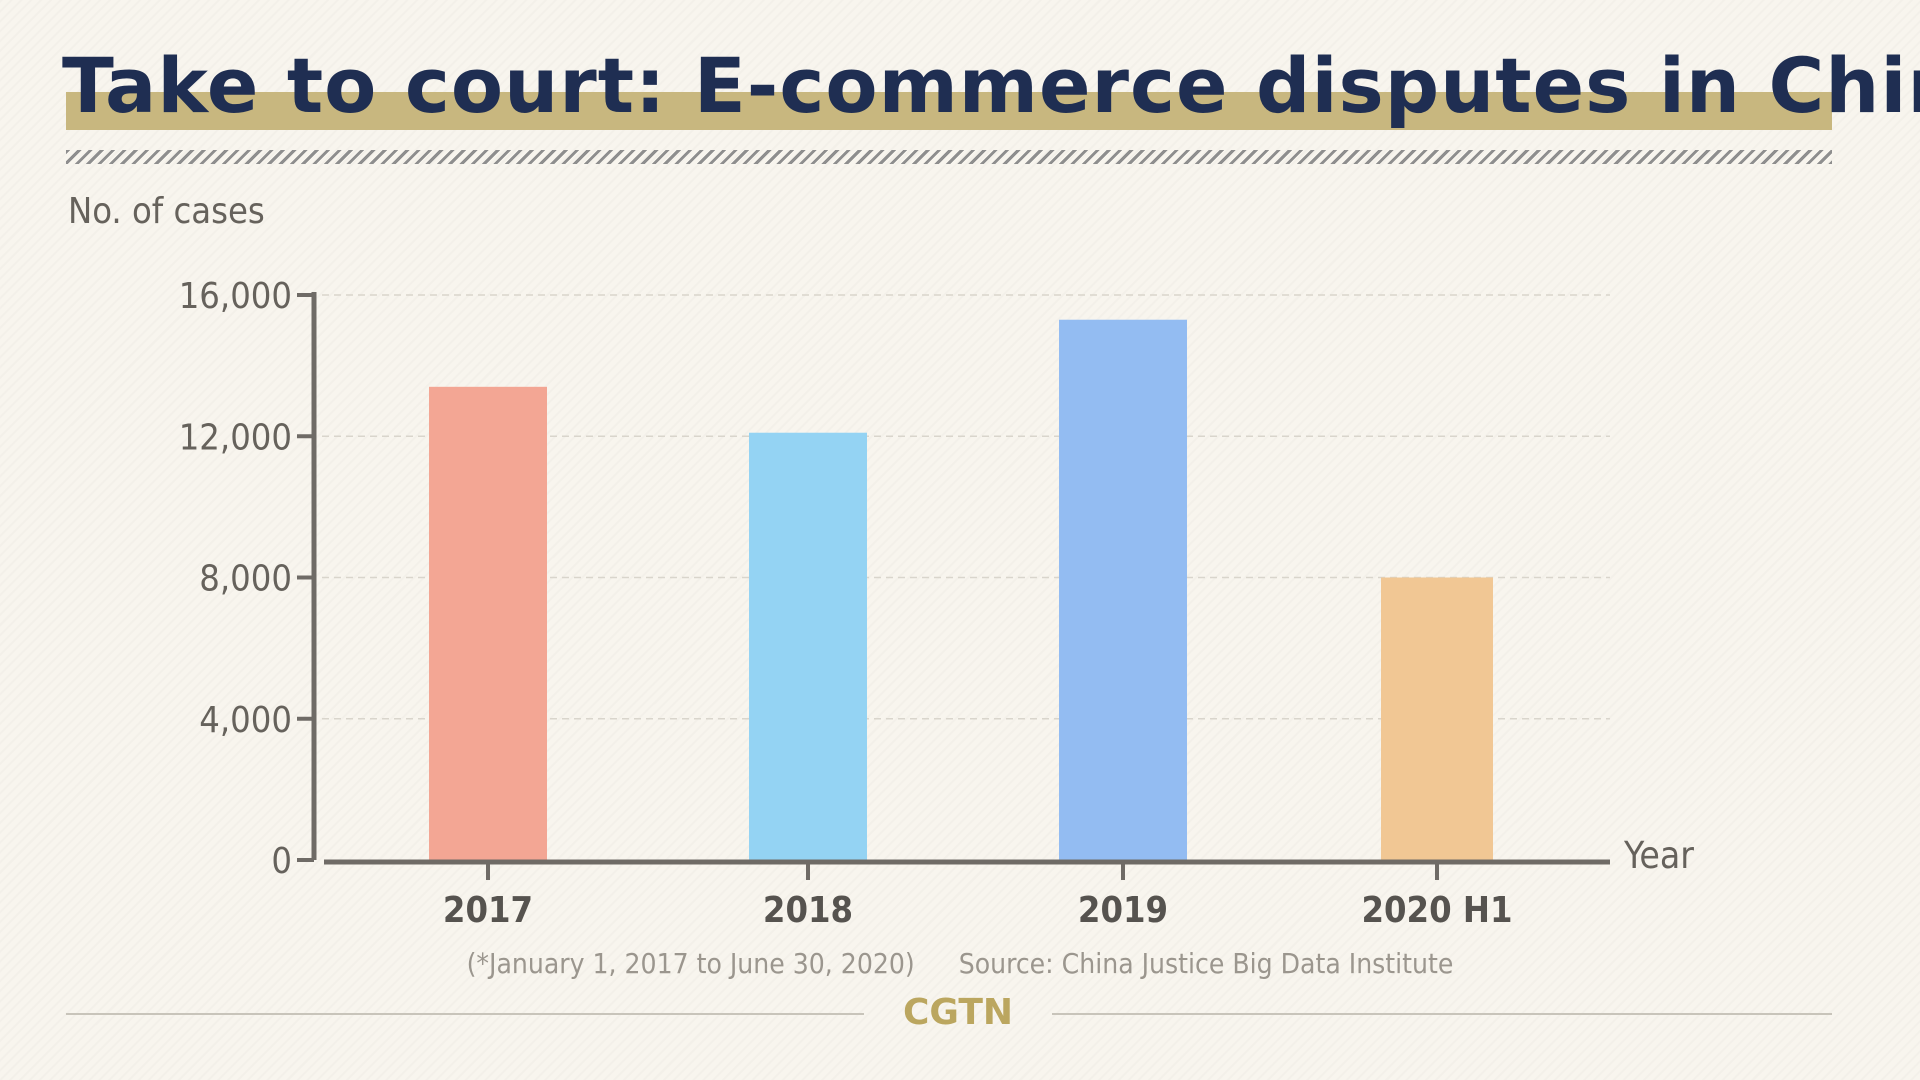 The image size is (1920, 1080). I want to click on date-range-note: (*January 1, 2017 to June 30, 2020), so click(690, 963).